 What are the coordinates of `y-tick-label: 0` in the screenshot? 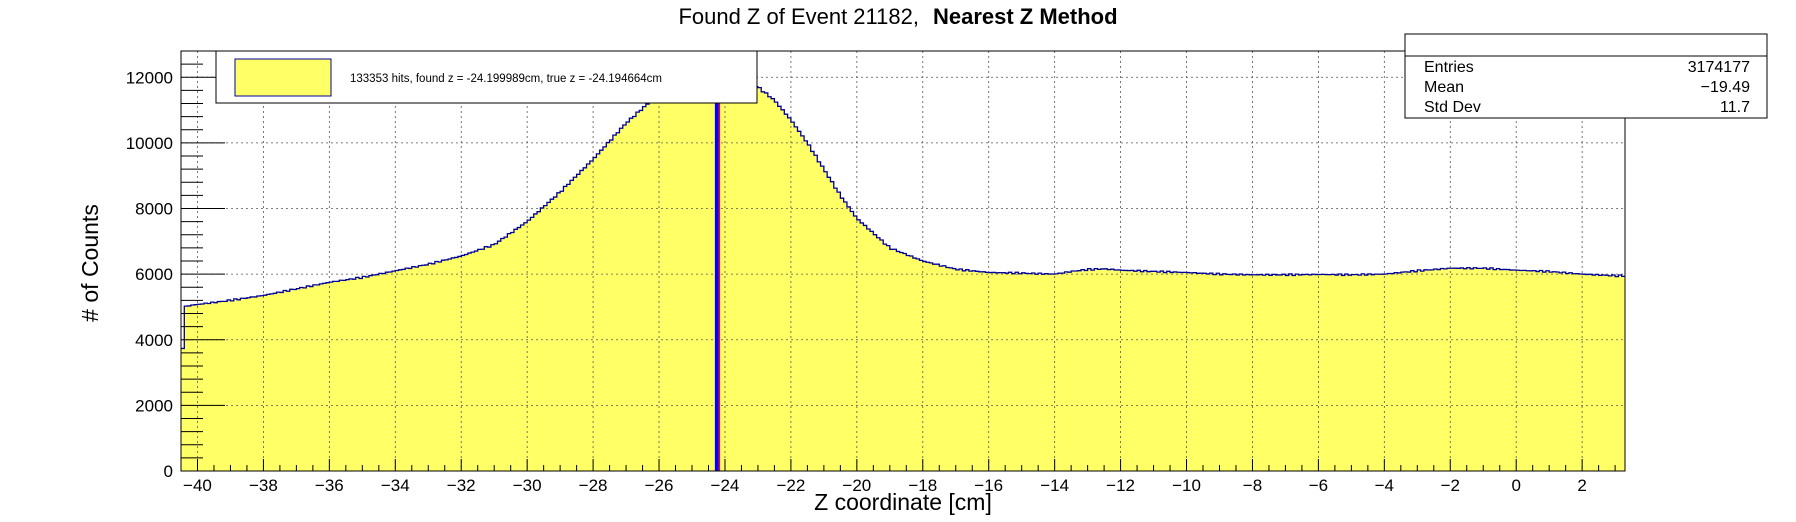 It's located at (168, 471).